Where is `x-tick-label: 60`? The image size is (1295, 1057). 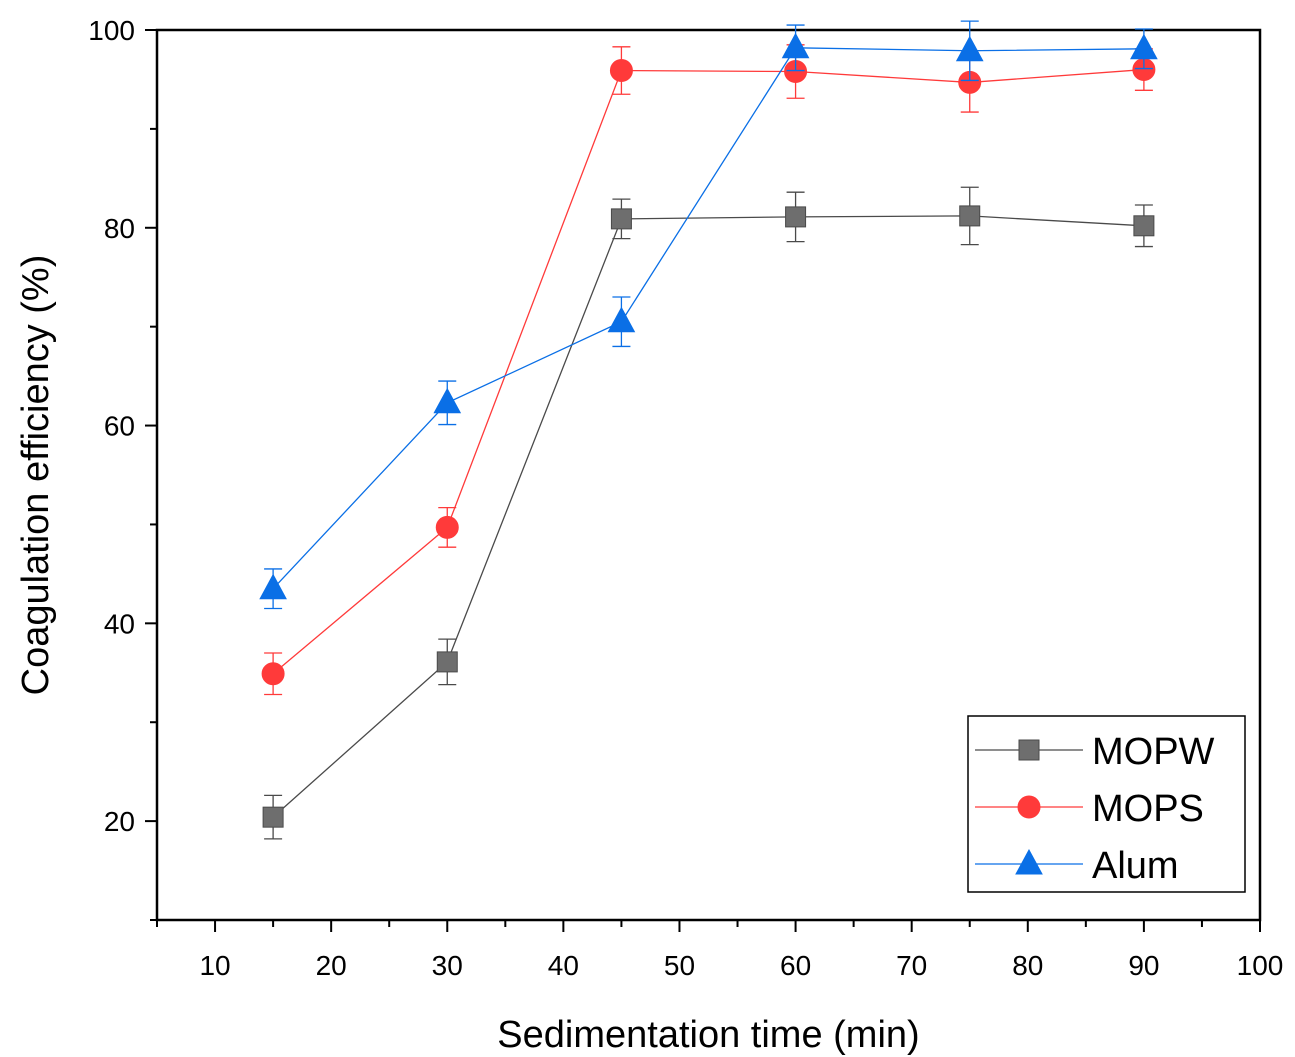 x-tick-label: 60 is located at coordinates (795, 965).